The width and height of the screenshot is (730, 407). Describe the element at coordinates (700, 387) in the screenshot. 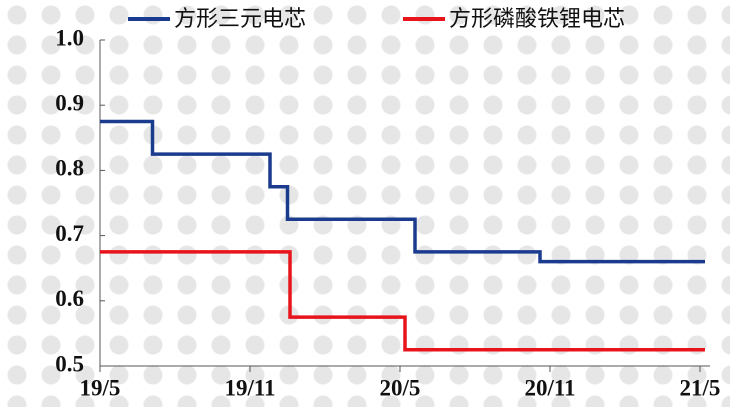

I see `x-tick-label: 21/5` at that location.